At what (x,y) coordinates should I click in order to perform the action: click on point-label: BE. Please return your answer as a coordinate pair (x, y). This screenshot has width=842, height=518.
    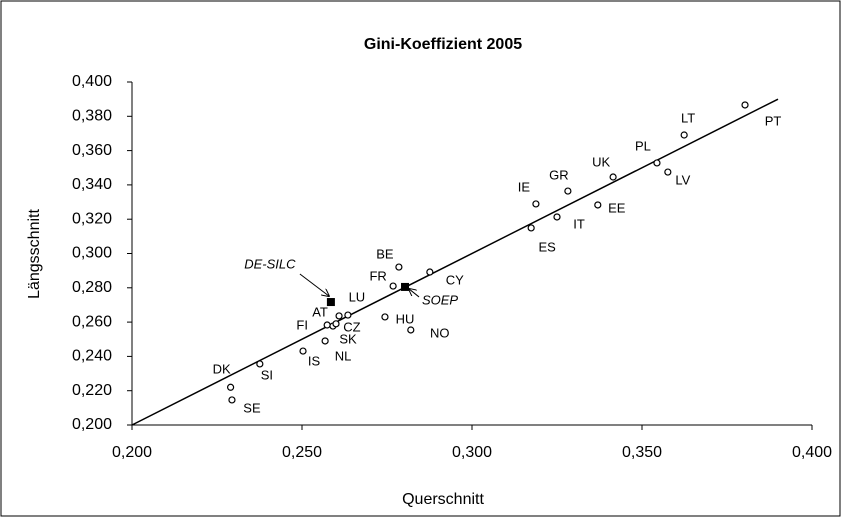
    Looking at the image, I should click on (385, 253).